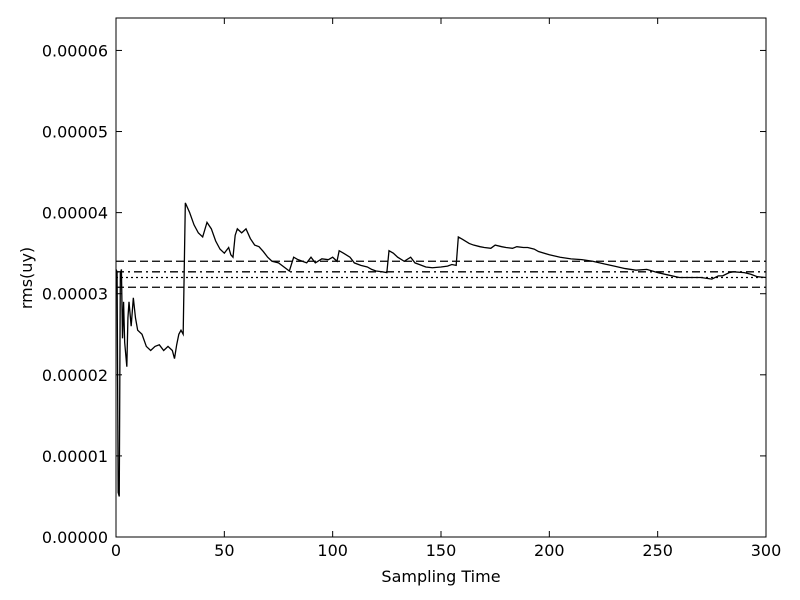 The image size is (800, 600). Describe the element at coordinates (75, 537) in the screenshot. I see `y-tick-label: 0.00000` at that location.